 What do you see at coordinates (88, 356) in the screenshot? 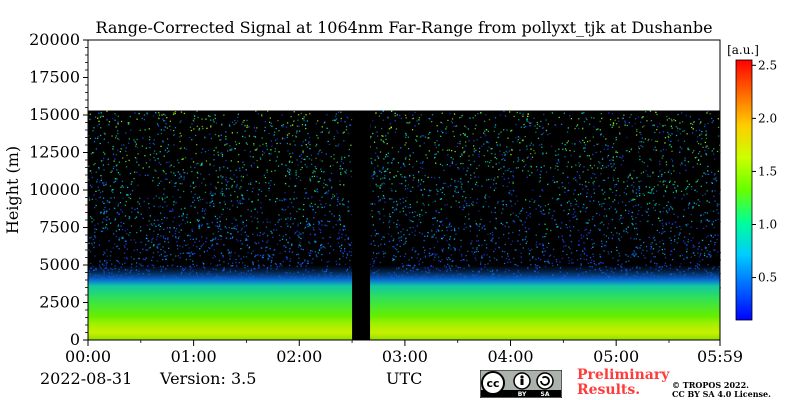
I see `x-tick-label: 00:00` at bounding box center [88, 356].